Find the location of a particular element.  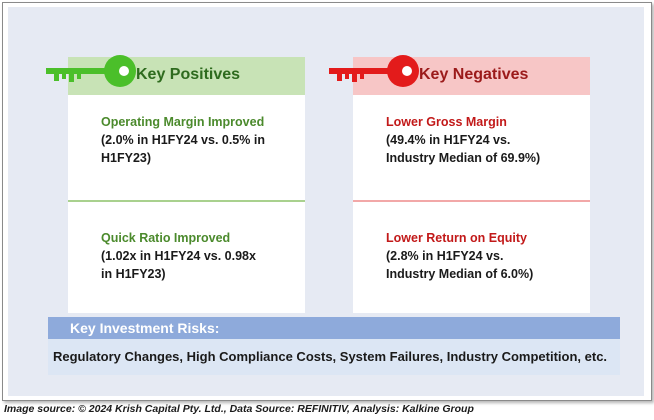

negative-item-2-line1: (2.8% in H1FY24 vs. is located at coordinates (445, 256).